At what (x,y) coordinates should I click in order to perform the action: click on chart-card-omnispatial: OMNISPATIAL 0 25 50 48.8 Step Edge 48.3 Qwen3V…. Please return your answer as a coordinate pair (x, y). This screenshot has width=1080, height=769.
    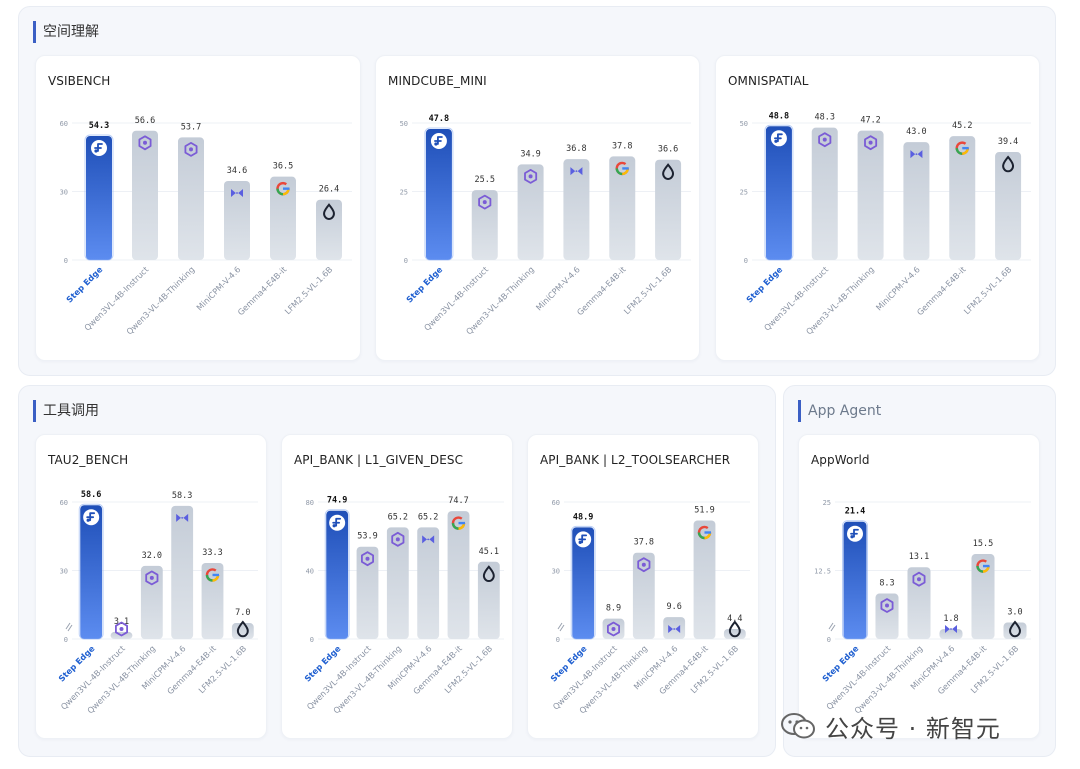
    Looking at the image, I should click on (877, 208).